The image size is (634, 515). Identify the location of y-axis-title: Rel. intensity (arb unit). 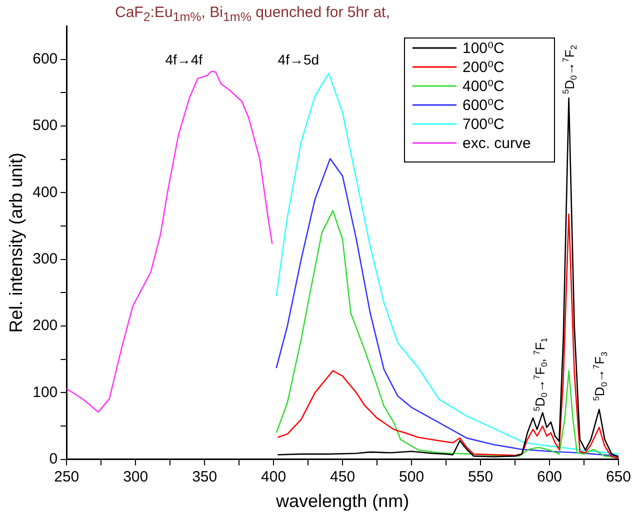
(16, 242).